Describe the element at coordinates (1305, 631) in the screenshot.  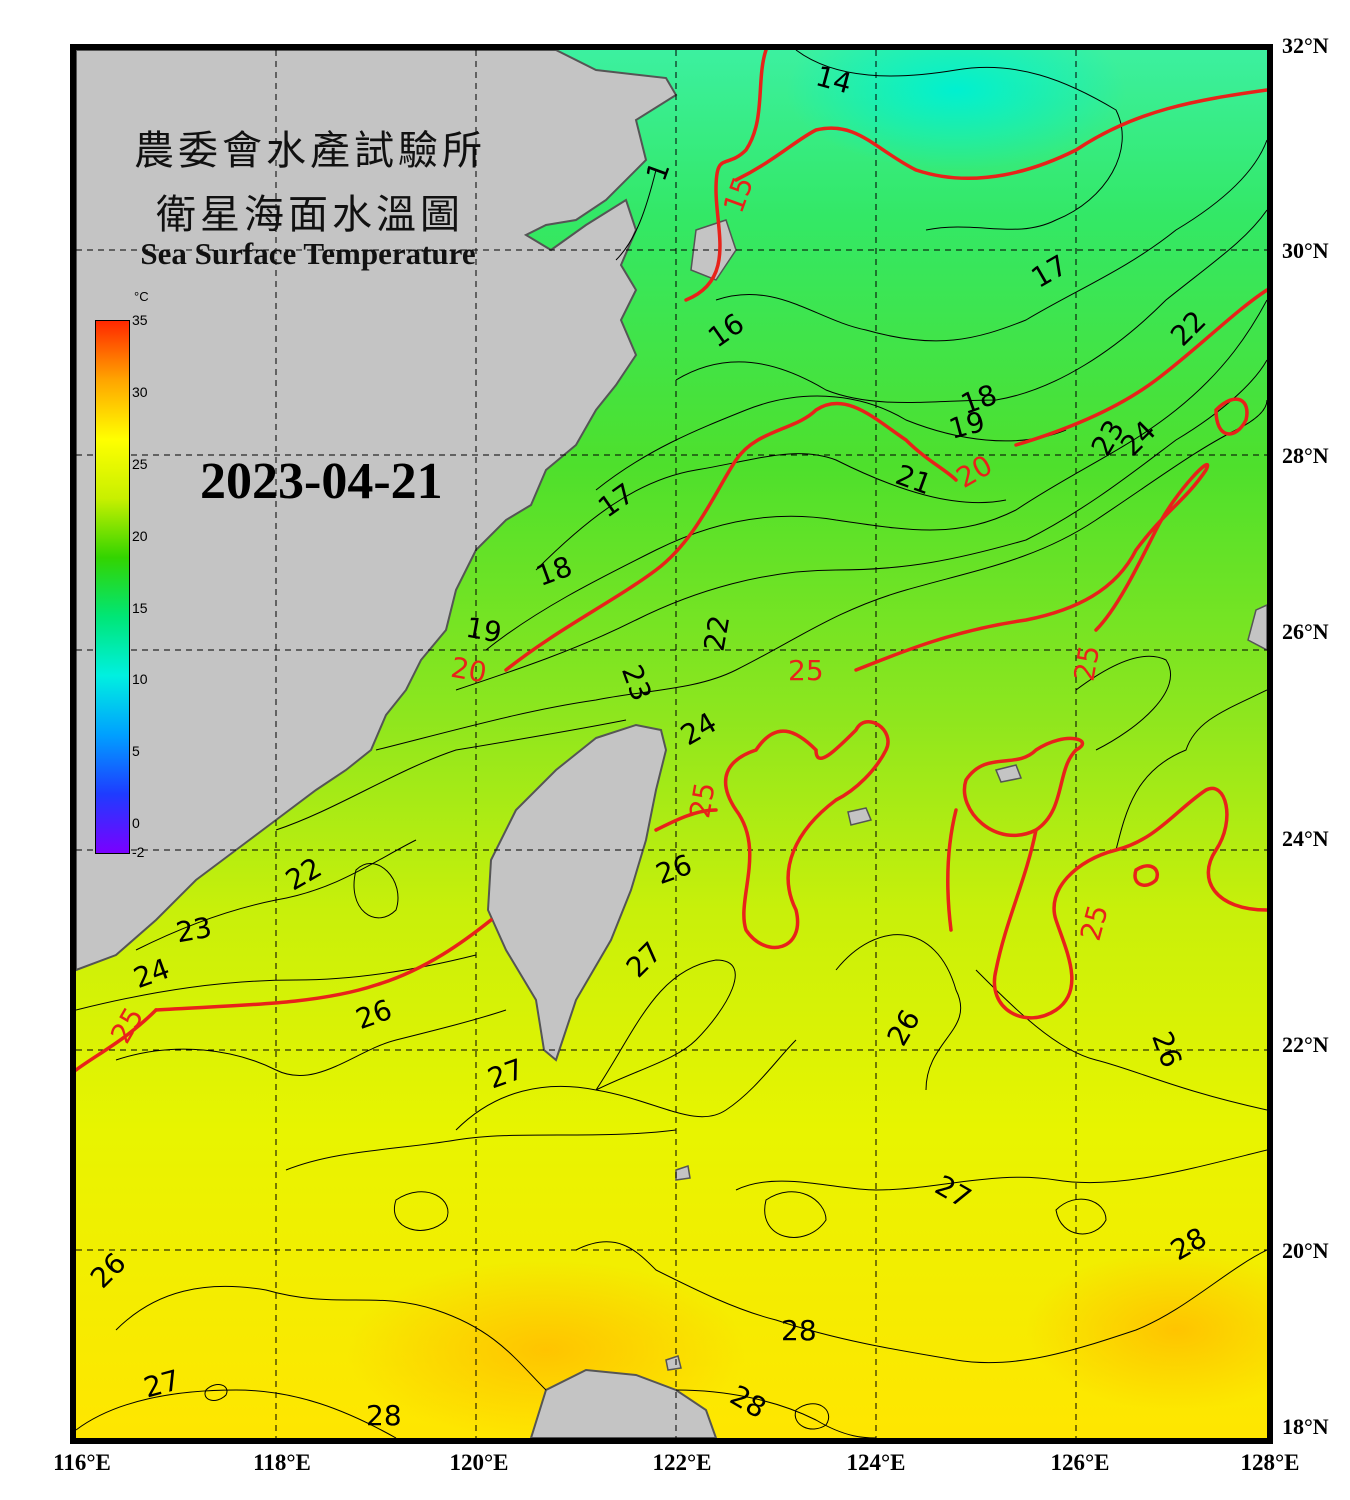
I see `lat-label-26n: 26°N` at that location.